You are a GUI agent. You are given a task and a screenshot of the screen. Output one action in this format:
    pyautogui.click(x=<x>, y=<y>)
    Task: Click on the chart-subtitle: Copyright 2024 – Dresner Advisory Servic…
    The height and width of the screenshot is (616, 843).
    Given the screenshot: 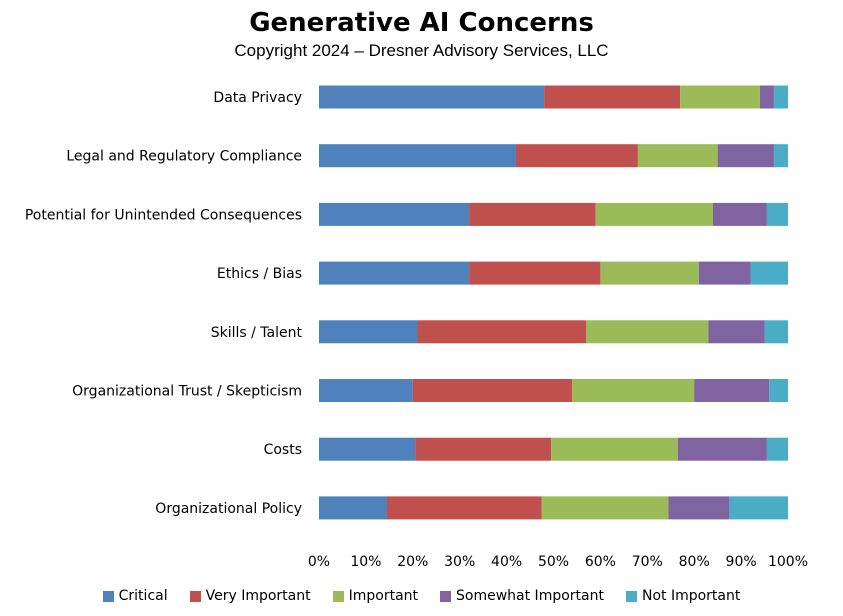 What is the action you would take?
    pyautogui.click(x=421, y=50)
    